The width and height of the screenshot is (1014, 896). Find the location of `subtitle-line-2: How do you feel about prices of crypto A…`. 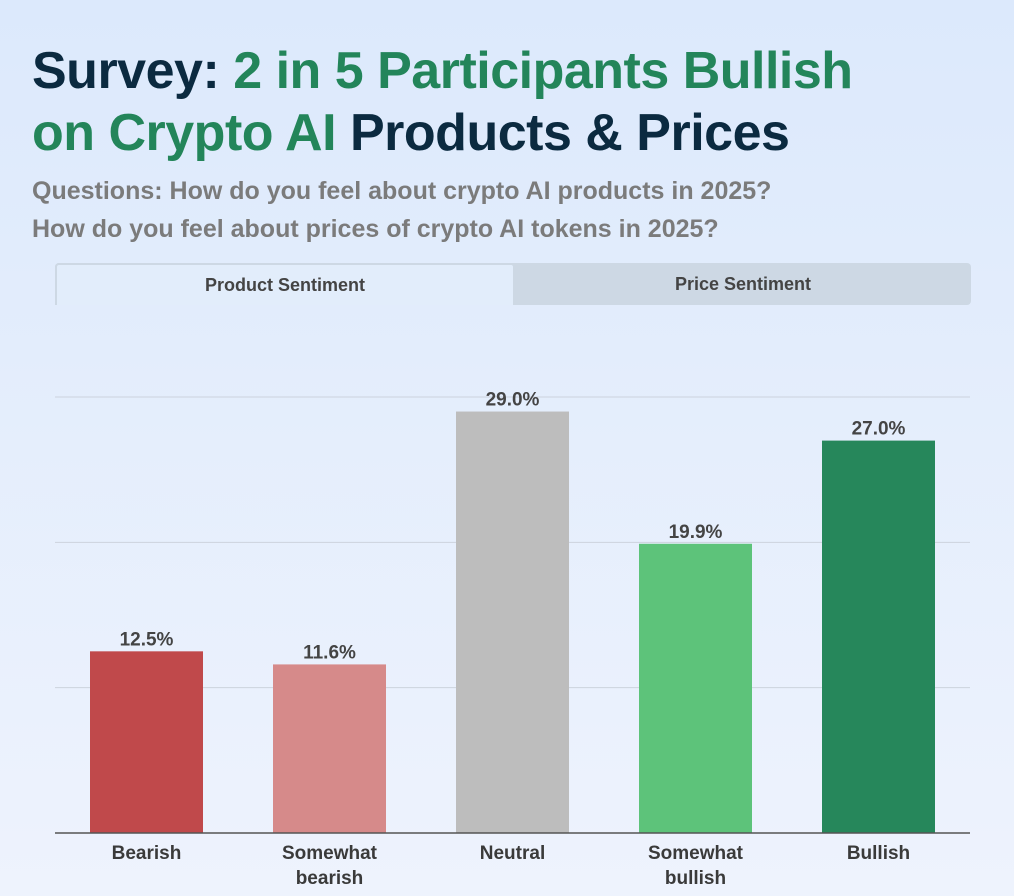

subtitle-line-2: How do you feel about prices of crypto A… is located at coordinates (375, 229).